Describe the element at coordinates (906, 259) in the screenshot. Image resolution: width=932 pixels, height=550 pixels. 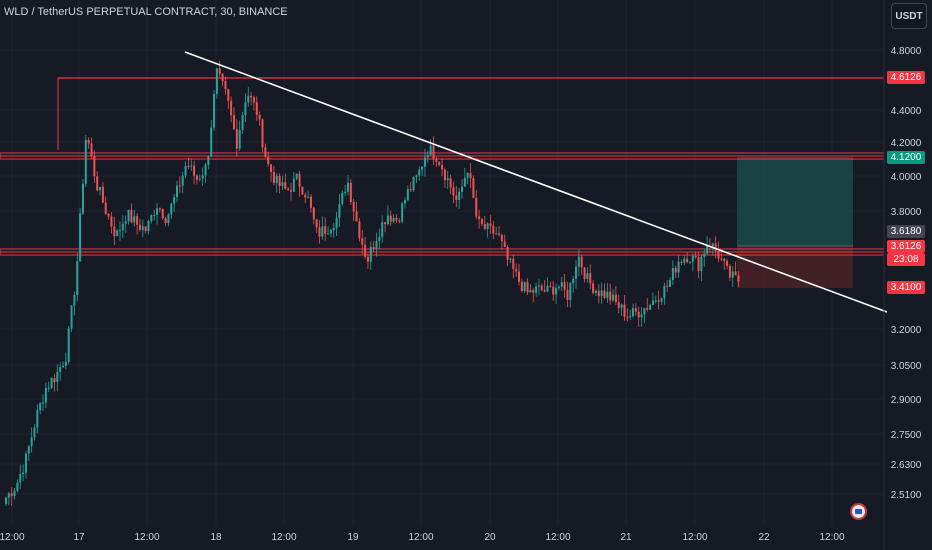
I see `candle-countdown: 23:08` at that location.